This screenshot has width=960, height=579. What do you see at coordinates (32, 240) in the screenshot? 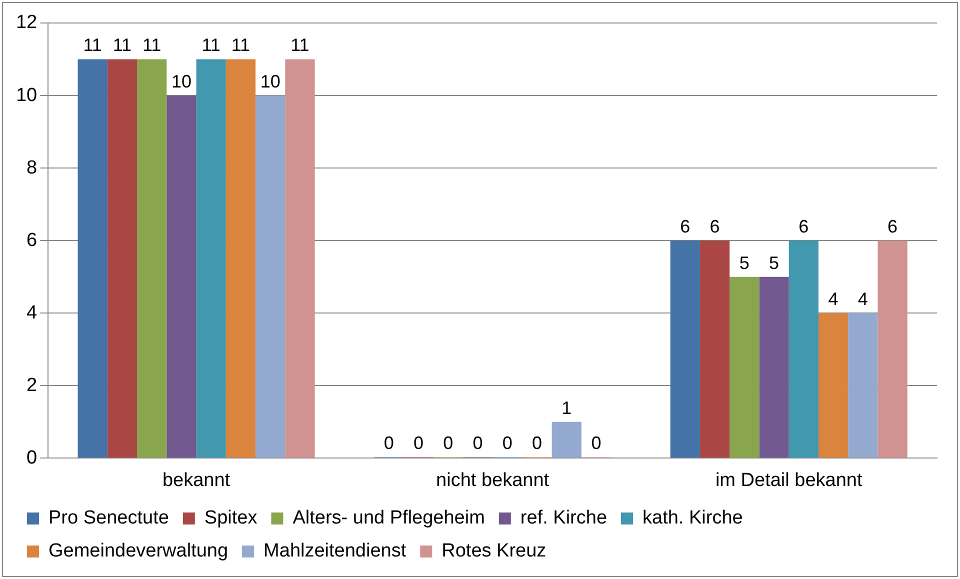
I see `y-tick-label: 6` at bounding box center [32, 240].